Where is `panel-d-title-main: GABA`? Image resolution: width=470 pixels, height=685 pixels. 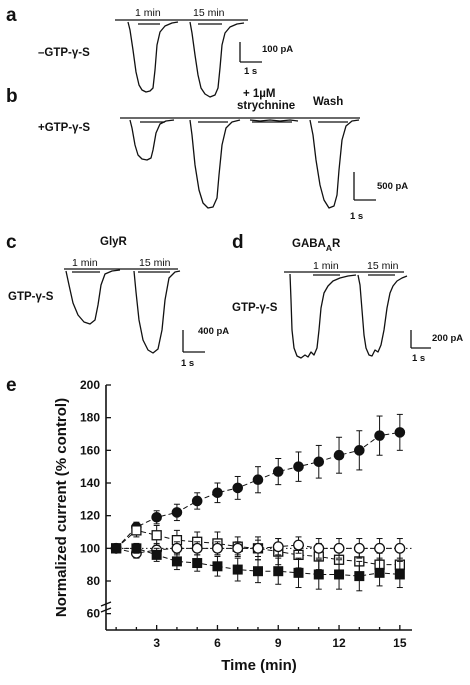 panel-d-title-main: GABA is located at coordinates (309, 244).